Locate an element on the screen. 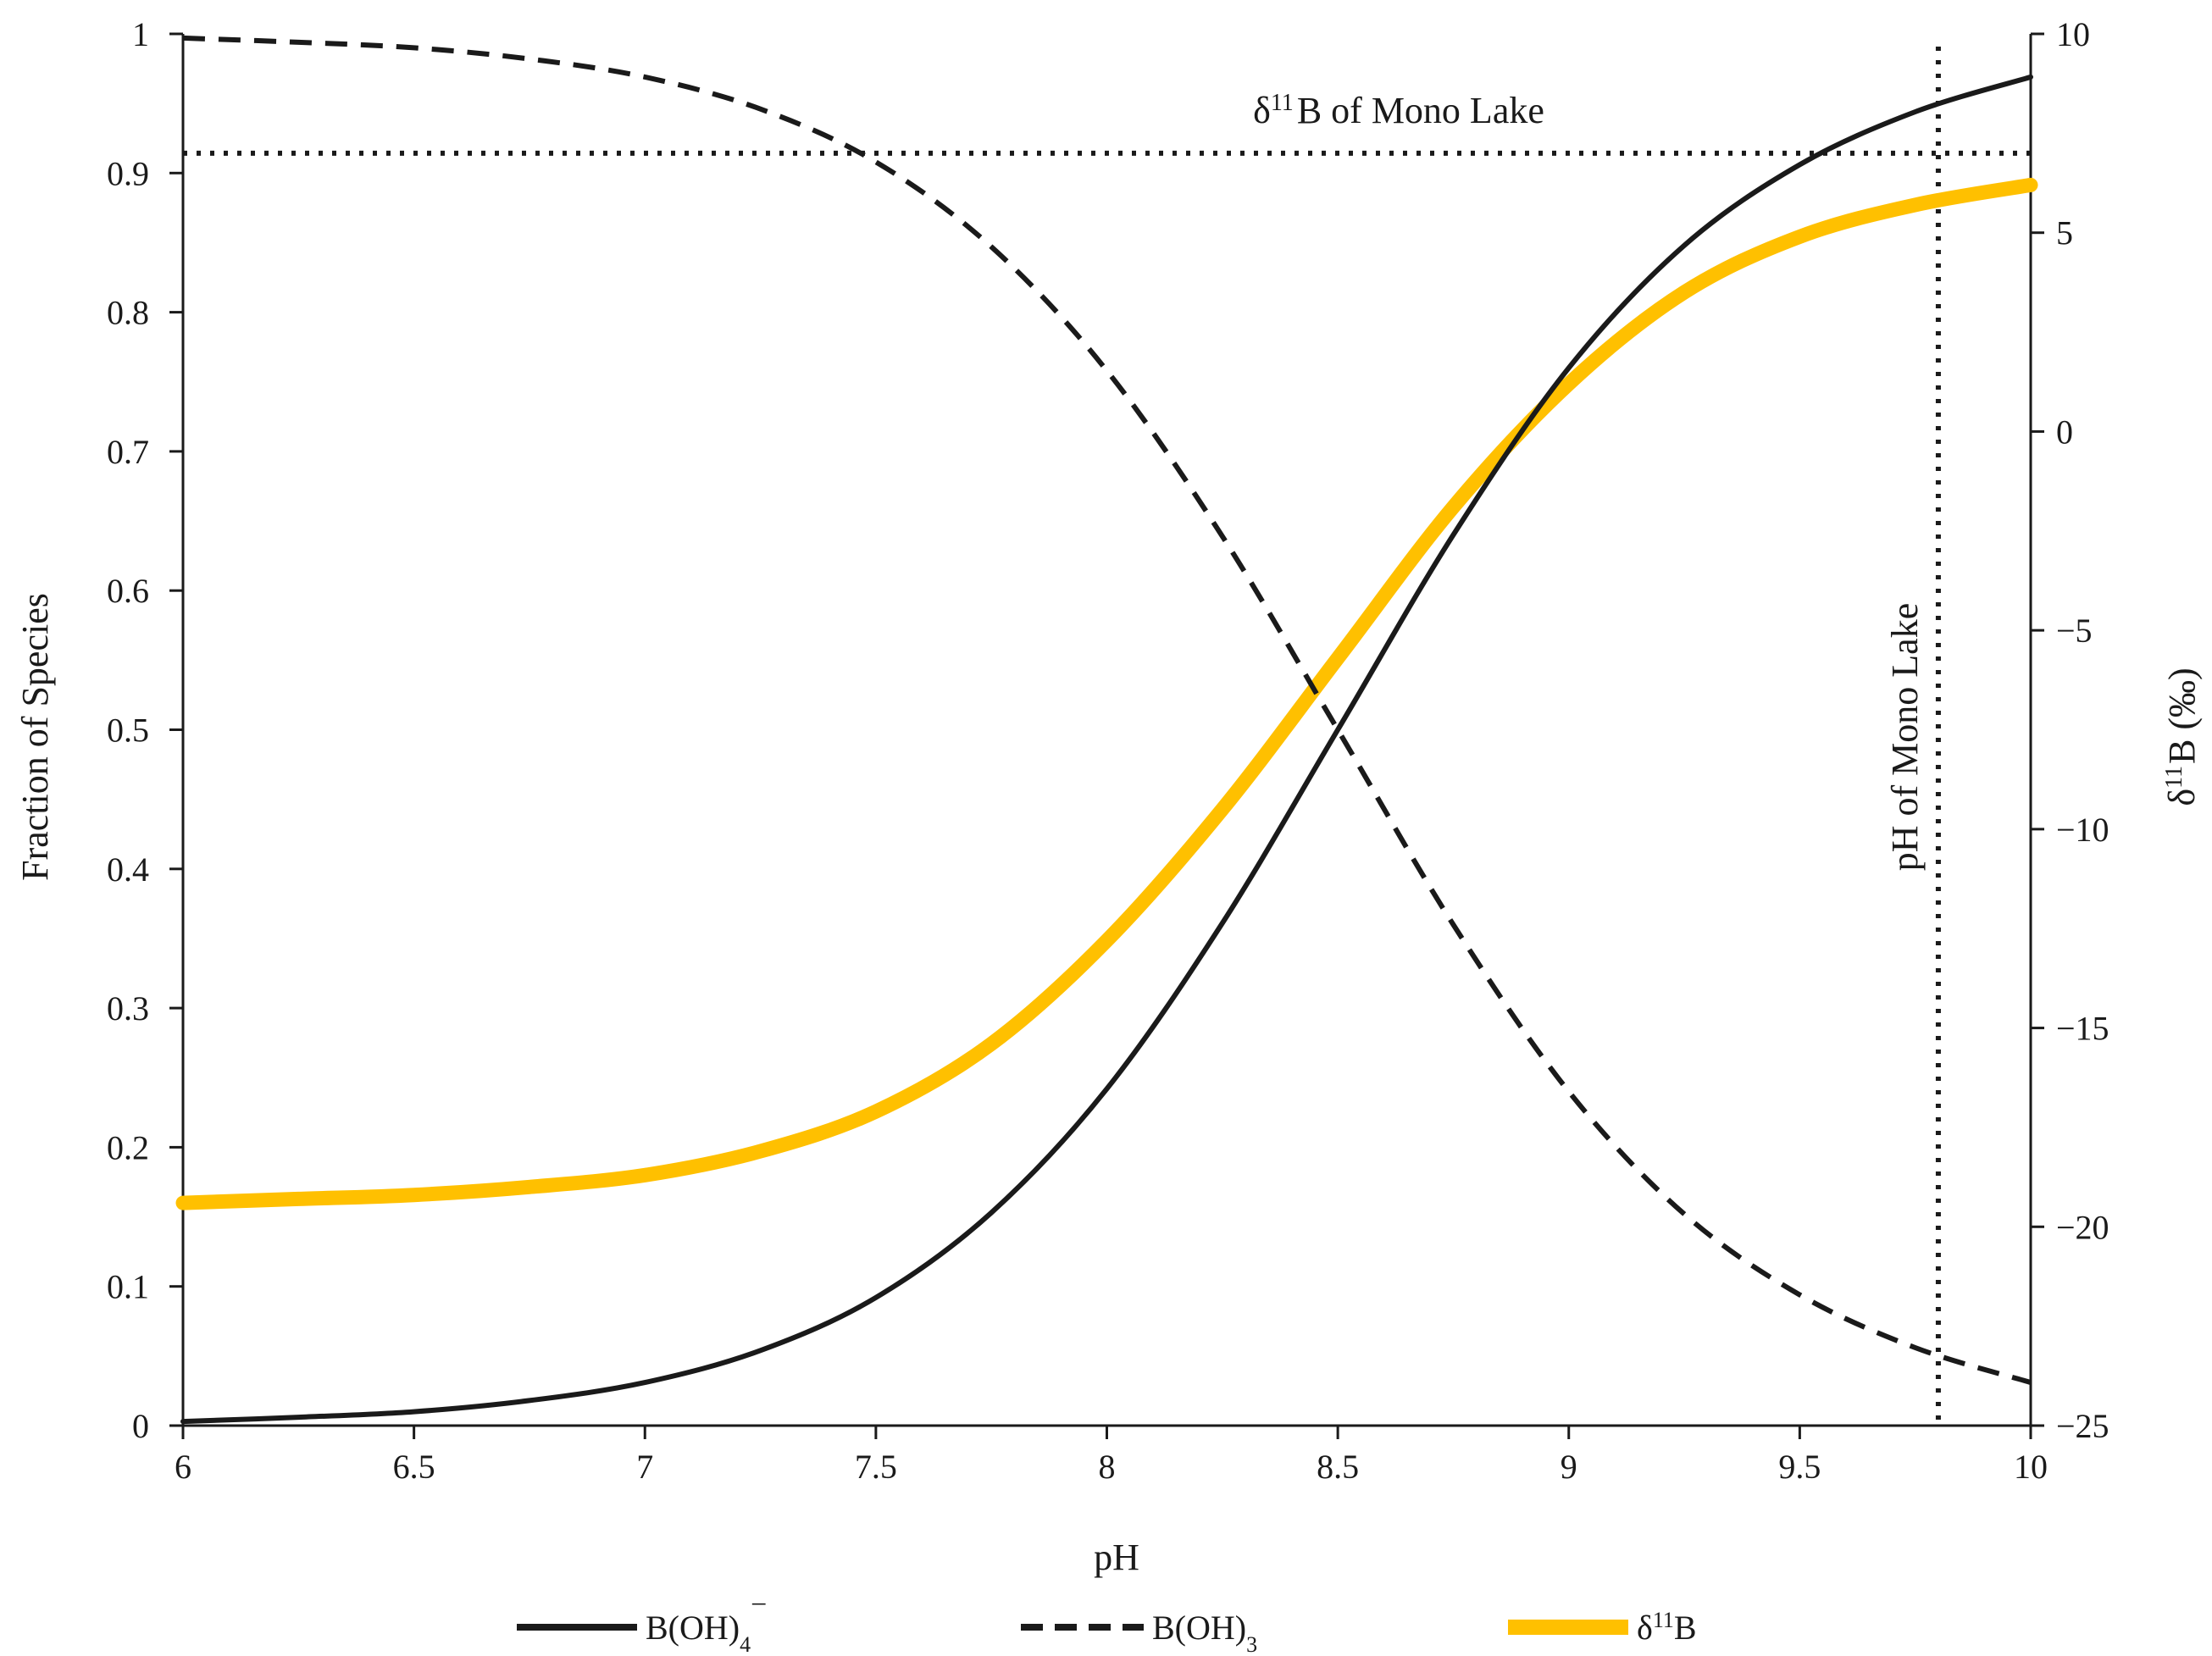 The height and width of the screenshot is (1656, 2212). y-left-tick-label: 0.6 is located at coordinates (128, 591).